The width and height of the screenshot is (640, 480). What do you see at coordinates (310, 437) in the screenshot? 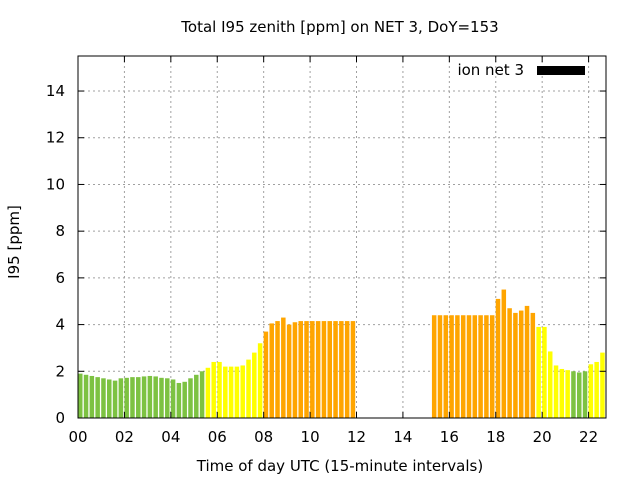
I see `x-tick-label: 10` at bounding box center [310, 437].